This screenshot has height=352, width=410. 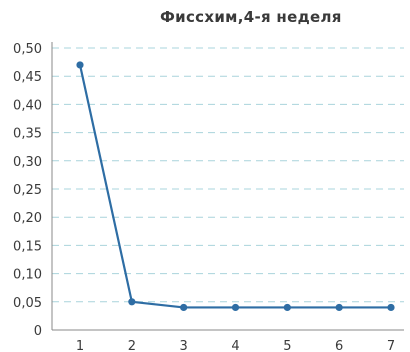 What do you see at coordinates (184, 345) in the screenshot?
I see `x-tick-label: 3` at bounding box center [184, 345].